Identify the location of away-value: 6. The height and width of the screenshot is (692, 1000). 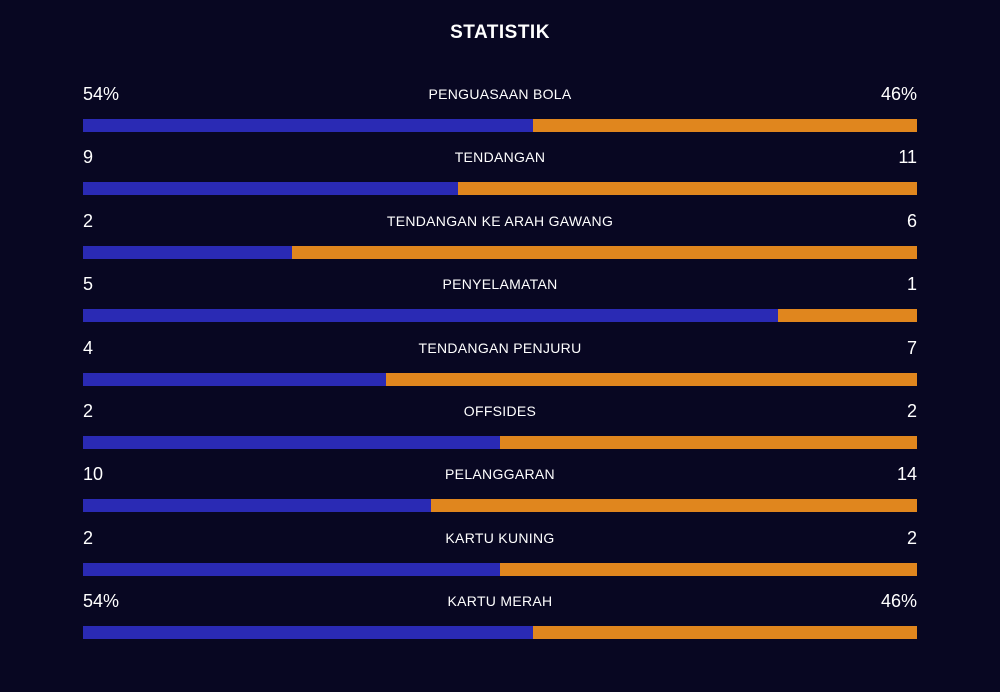
(911, 220).